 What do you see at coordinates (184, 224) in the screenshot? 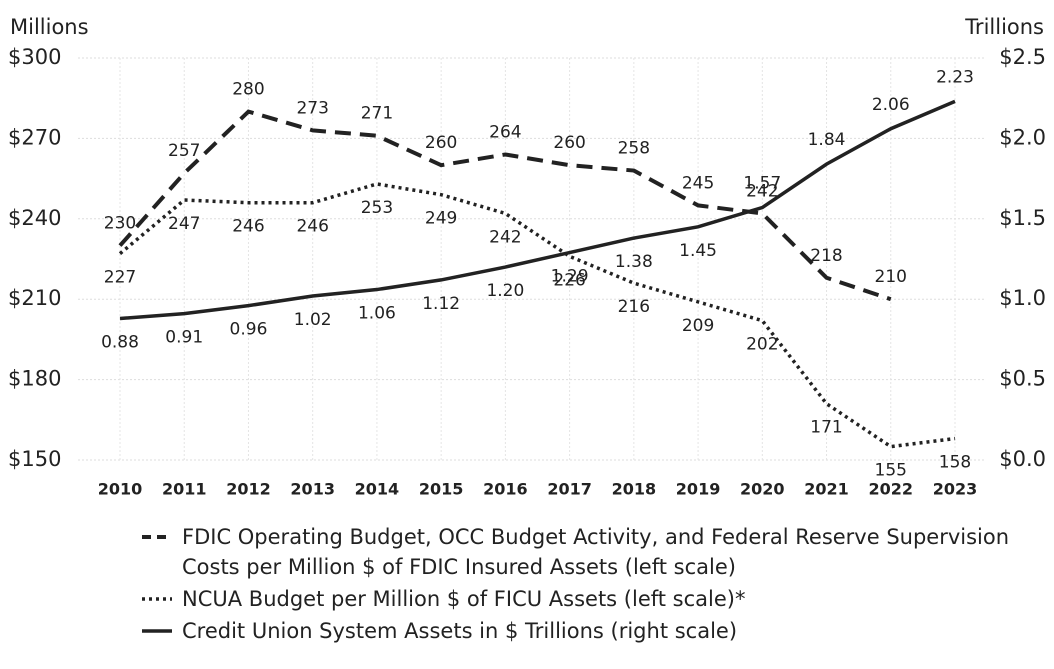
I see `data-label: 247` at bounding box center [184, 224].